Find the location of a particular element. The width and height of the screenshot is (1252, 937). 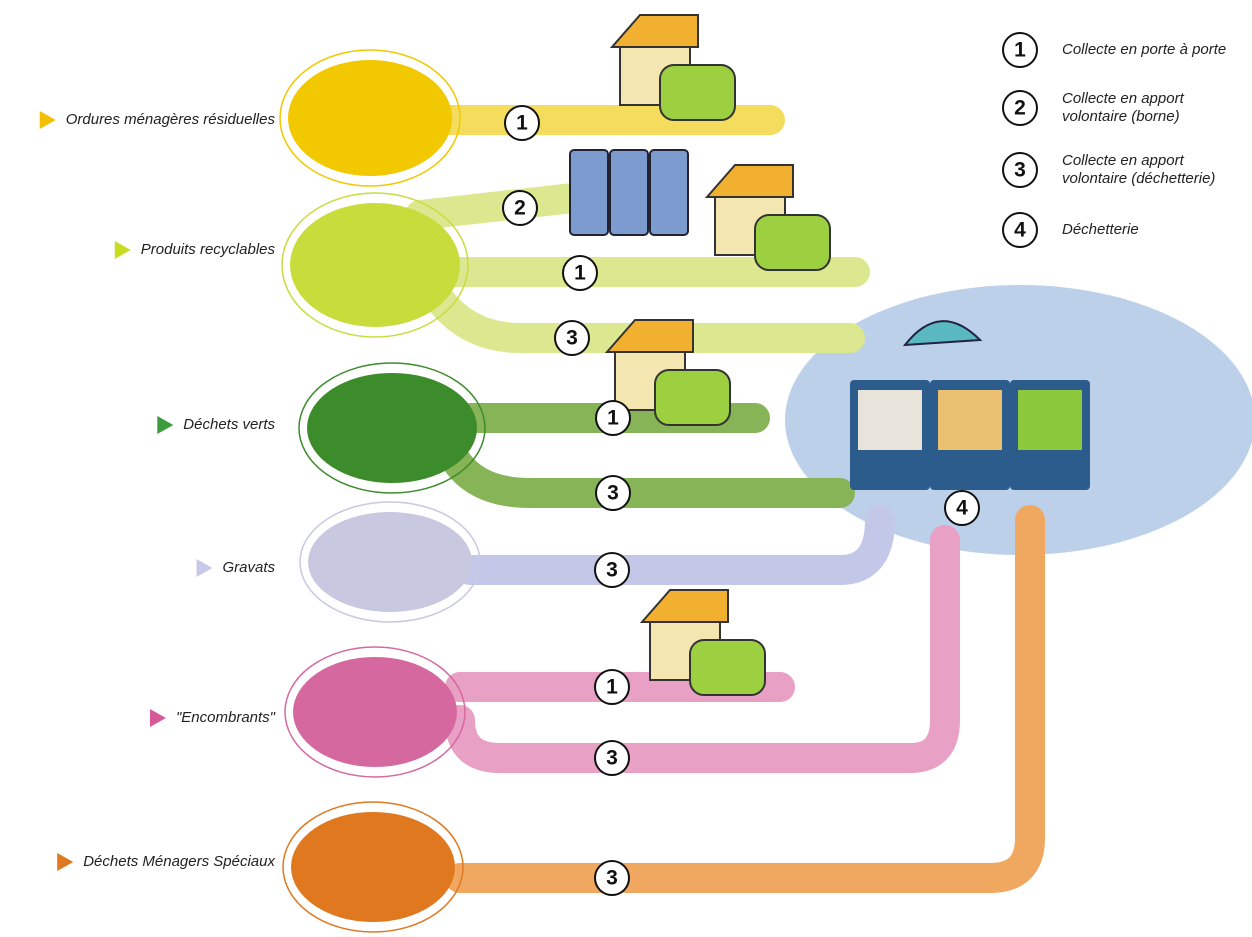

category-label: Déchets Ménagers Spéciaux is located at coordinates (179, 861).